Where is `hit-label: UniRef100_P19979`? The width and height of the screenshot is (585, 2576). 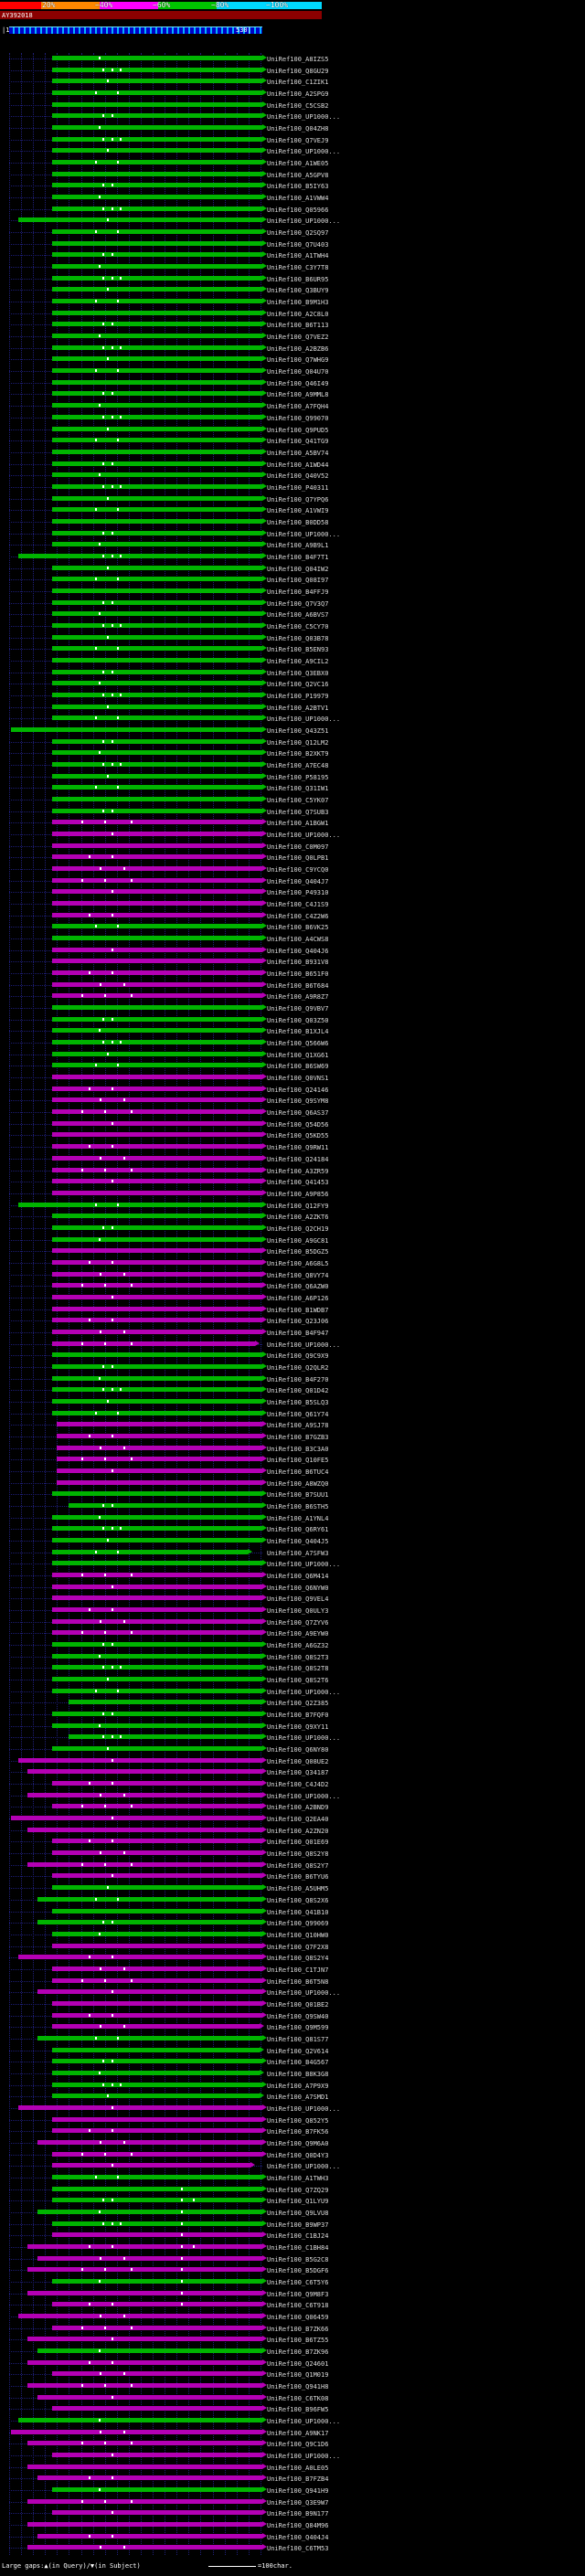
hit-label: UniRef100_P19979 is located at coordinates (298, 696).